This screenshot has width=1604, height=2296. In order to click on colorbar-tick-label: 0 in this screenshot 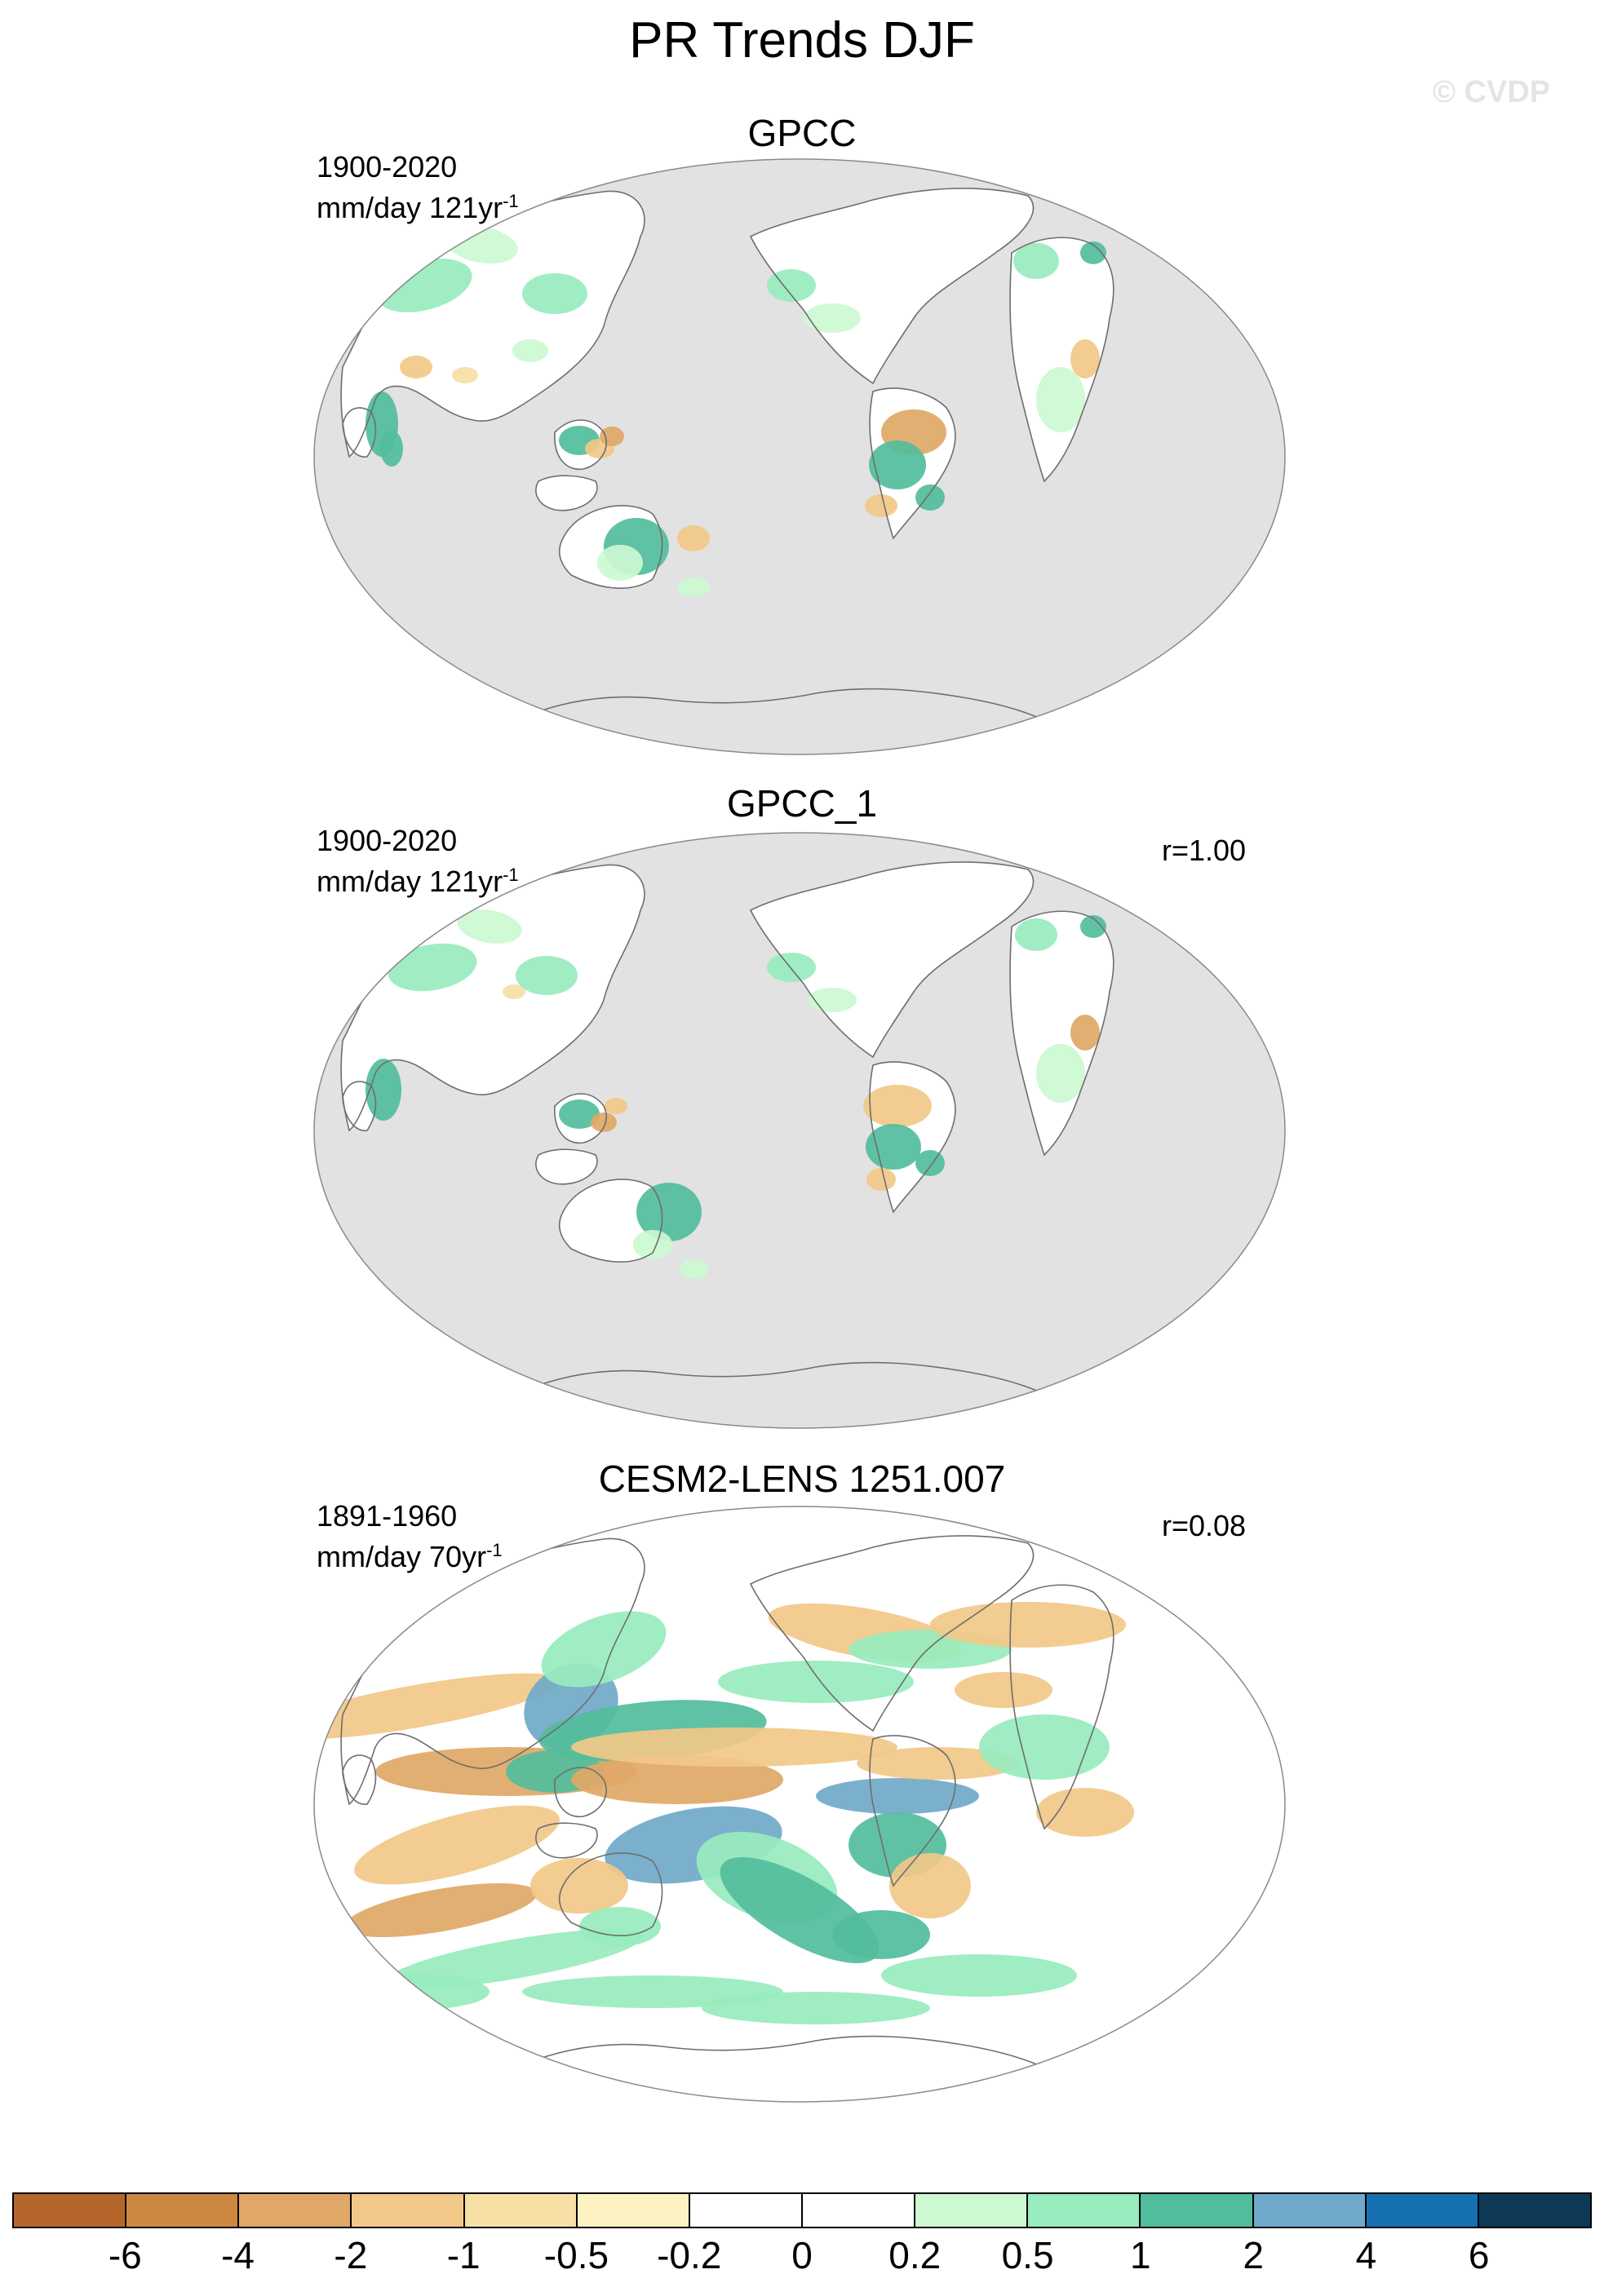, I will do `click(802, 2255)`.